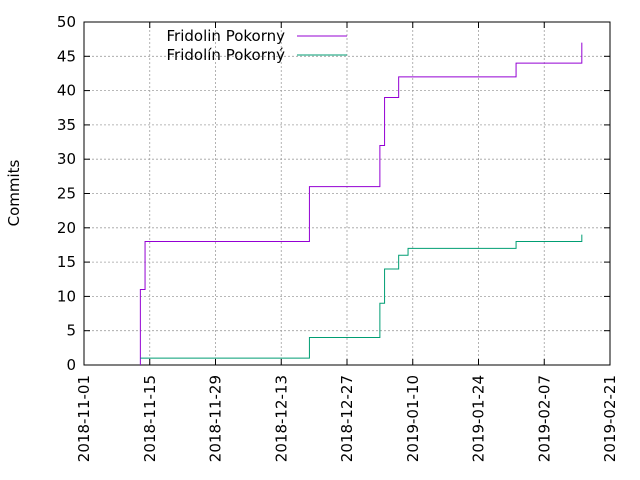  Describe the element at coordinates (281, 418) in the screenshot. I see `x-tick-label: 2018-12-13` at that location.